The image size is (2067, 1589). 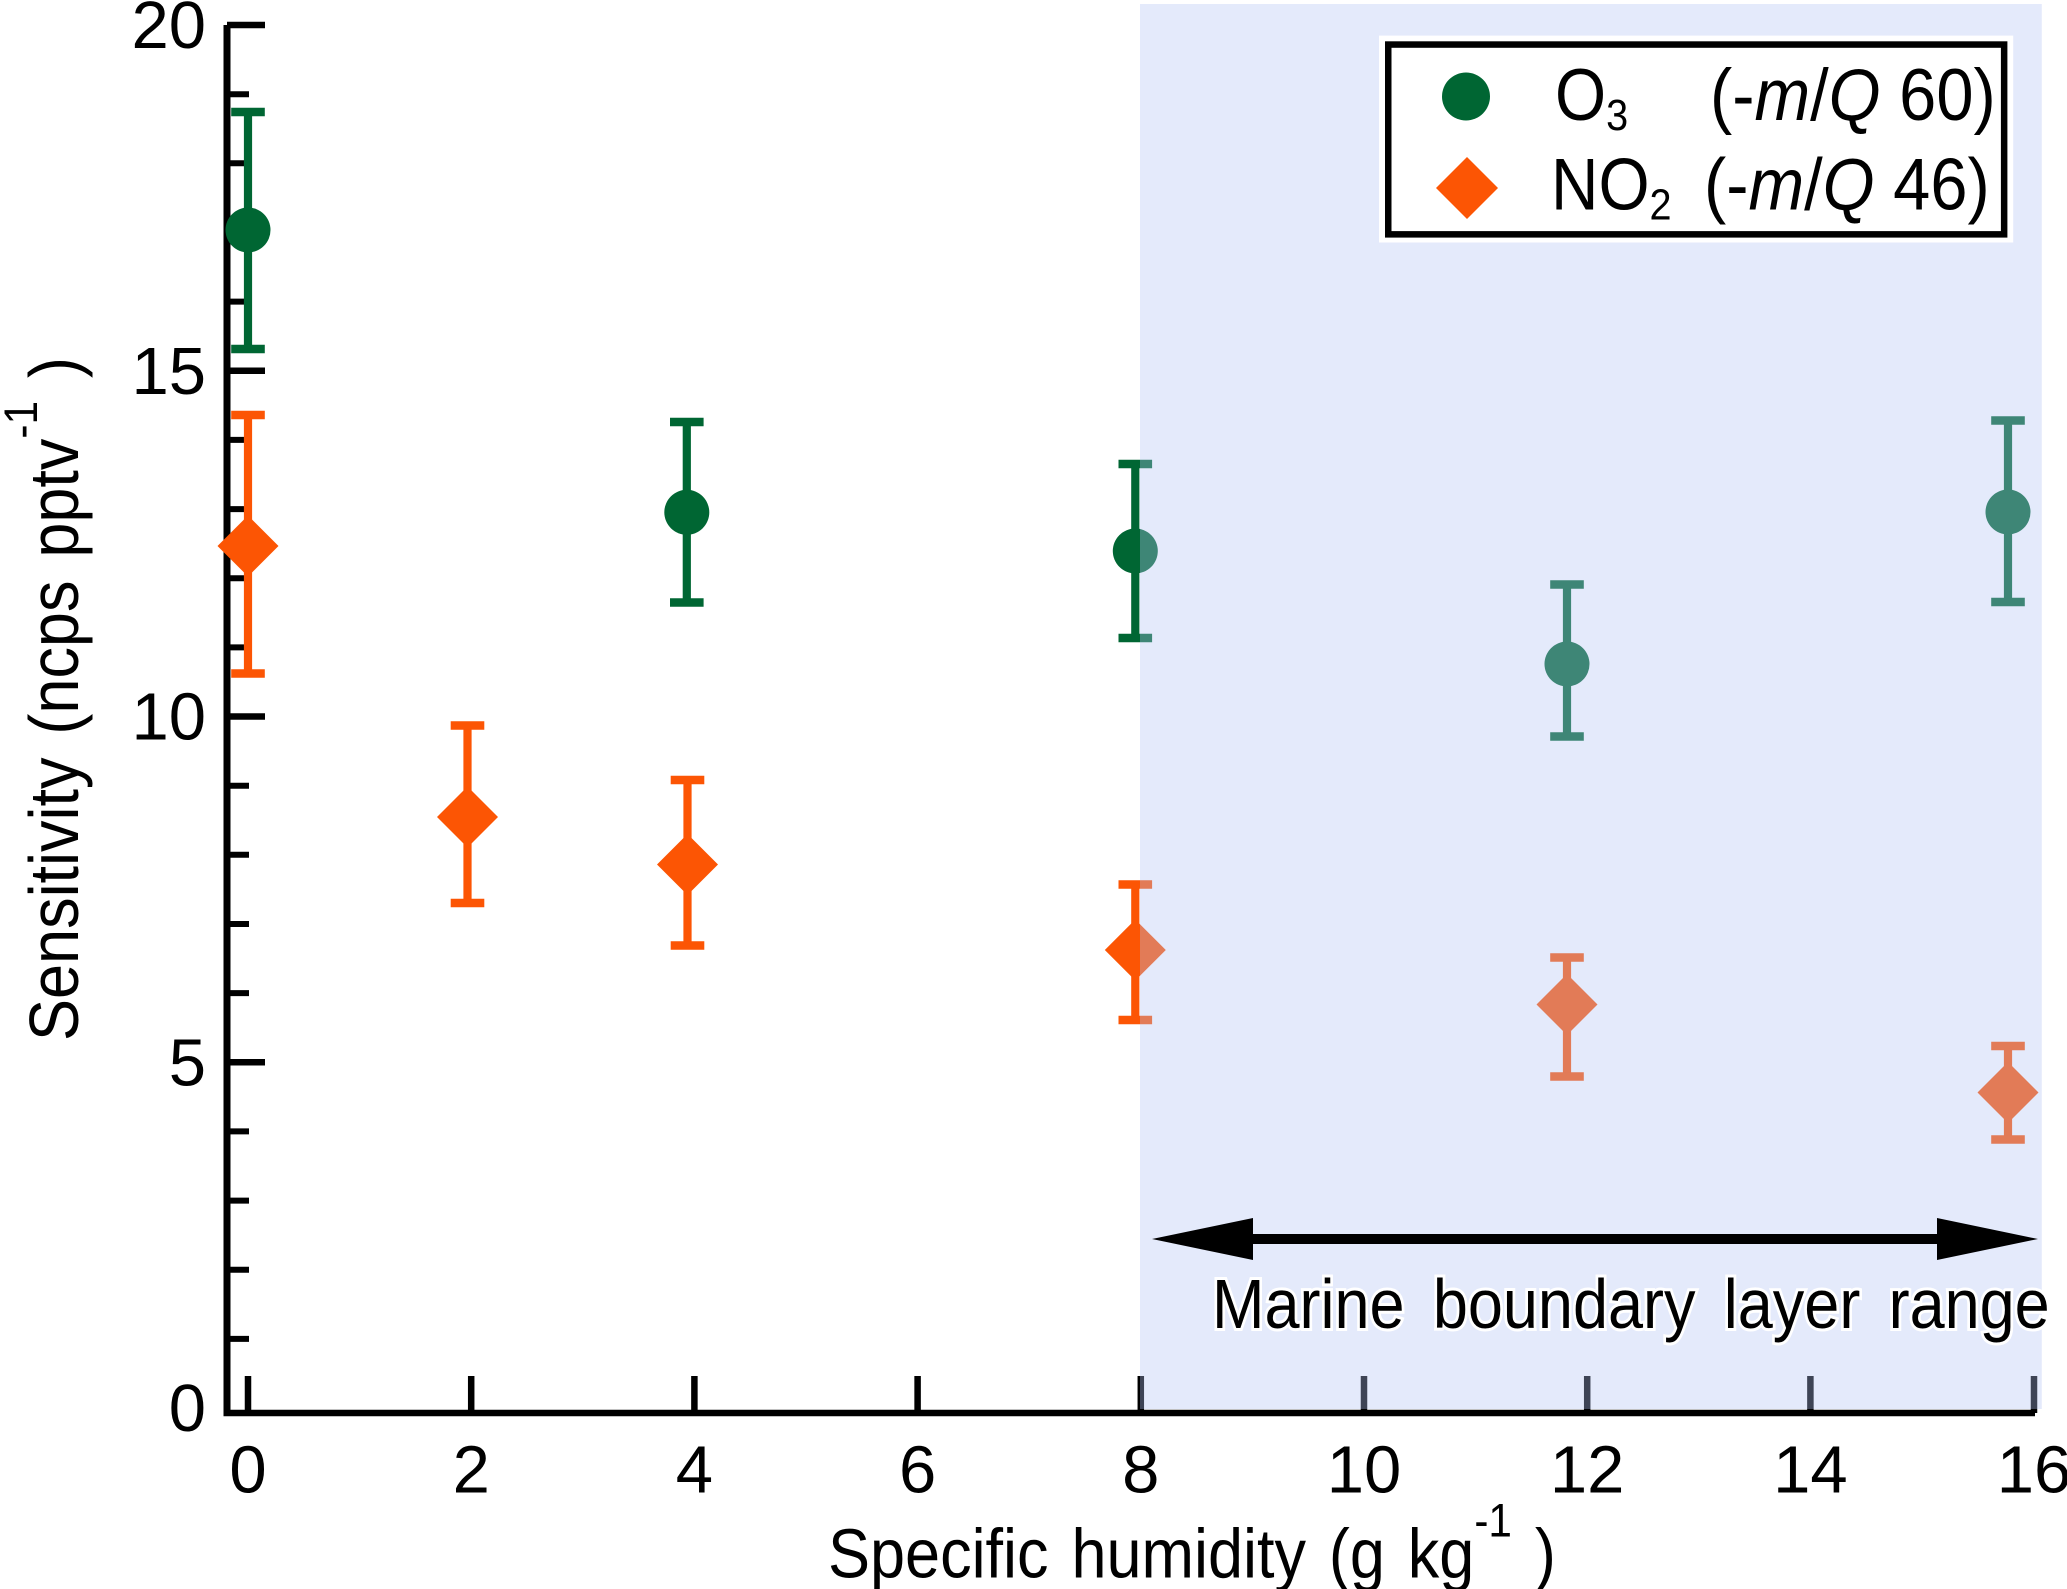 What do you see at coordinates (1140, 1470) in the screenshot?
I see `svg-text: 8` at bounding box center [1140, 1470].